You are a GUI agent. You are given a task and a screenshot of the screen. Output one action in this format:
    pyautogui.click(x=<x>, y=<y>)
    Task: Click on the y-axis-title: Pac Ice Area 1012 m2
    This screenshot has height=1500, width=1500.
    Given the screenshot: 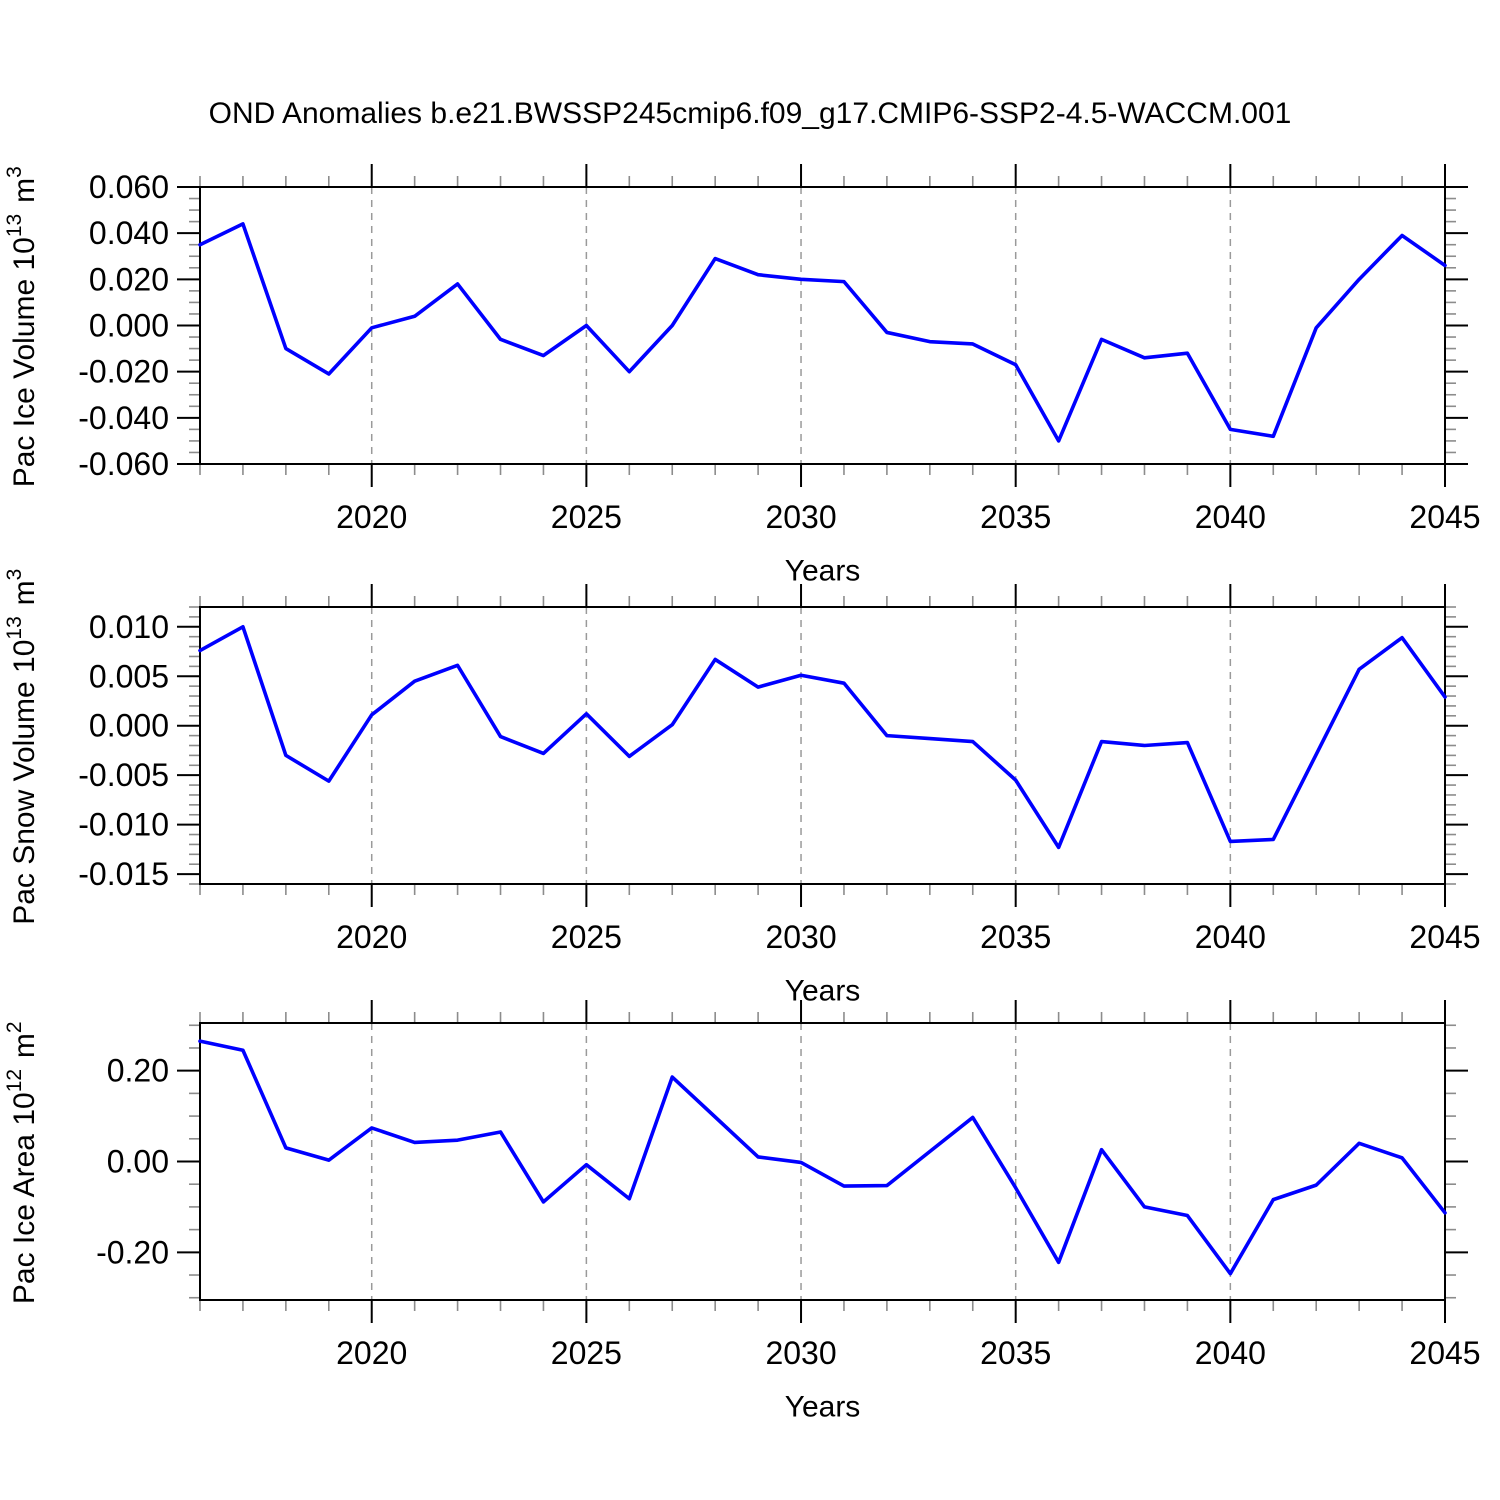 What is the action you would take?
    pyautogui.click(x=22, y=1161)
    